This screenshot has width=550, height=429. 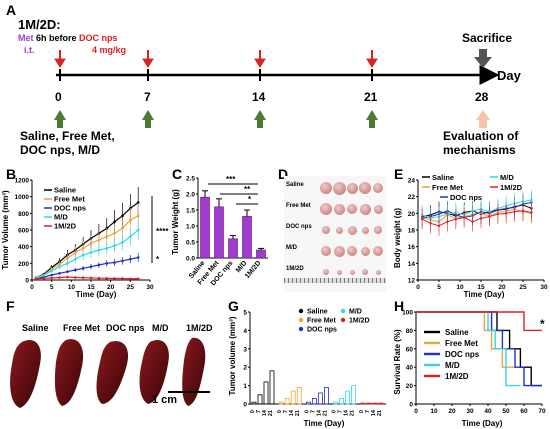 What do you see at coordinates (245, 386) in the screenshot?
I see `g-ytick-label: 1` at bounding box center [245, 386].